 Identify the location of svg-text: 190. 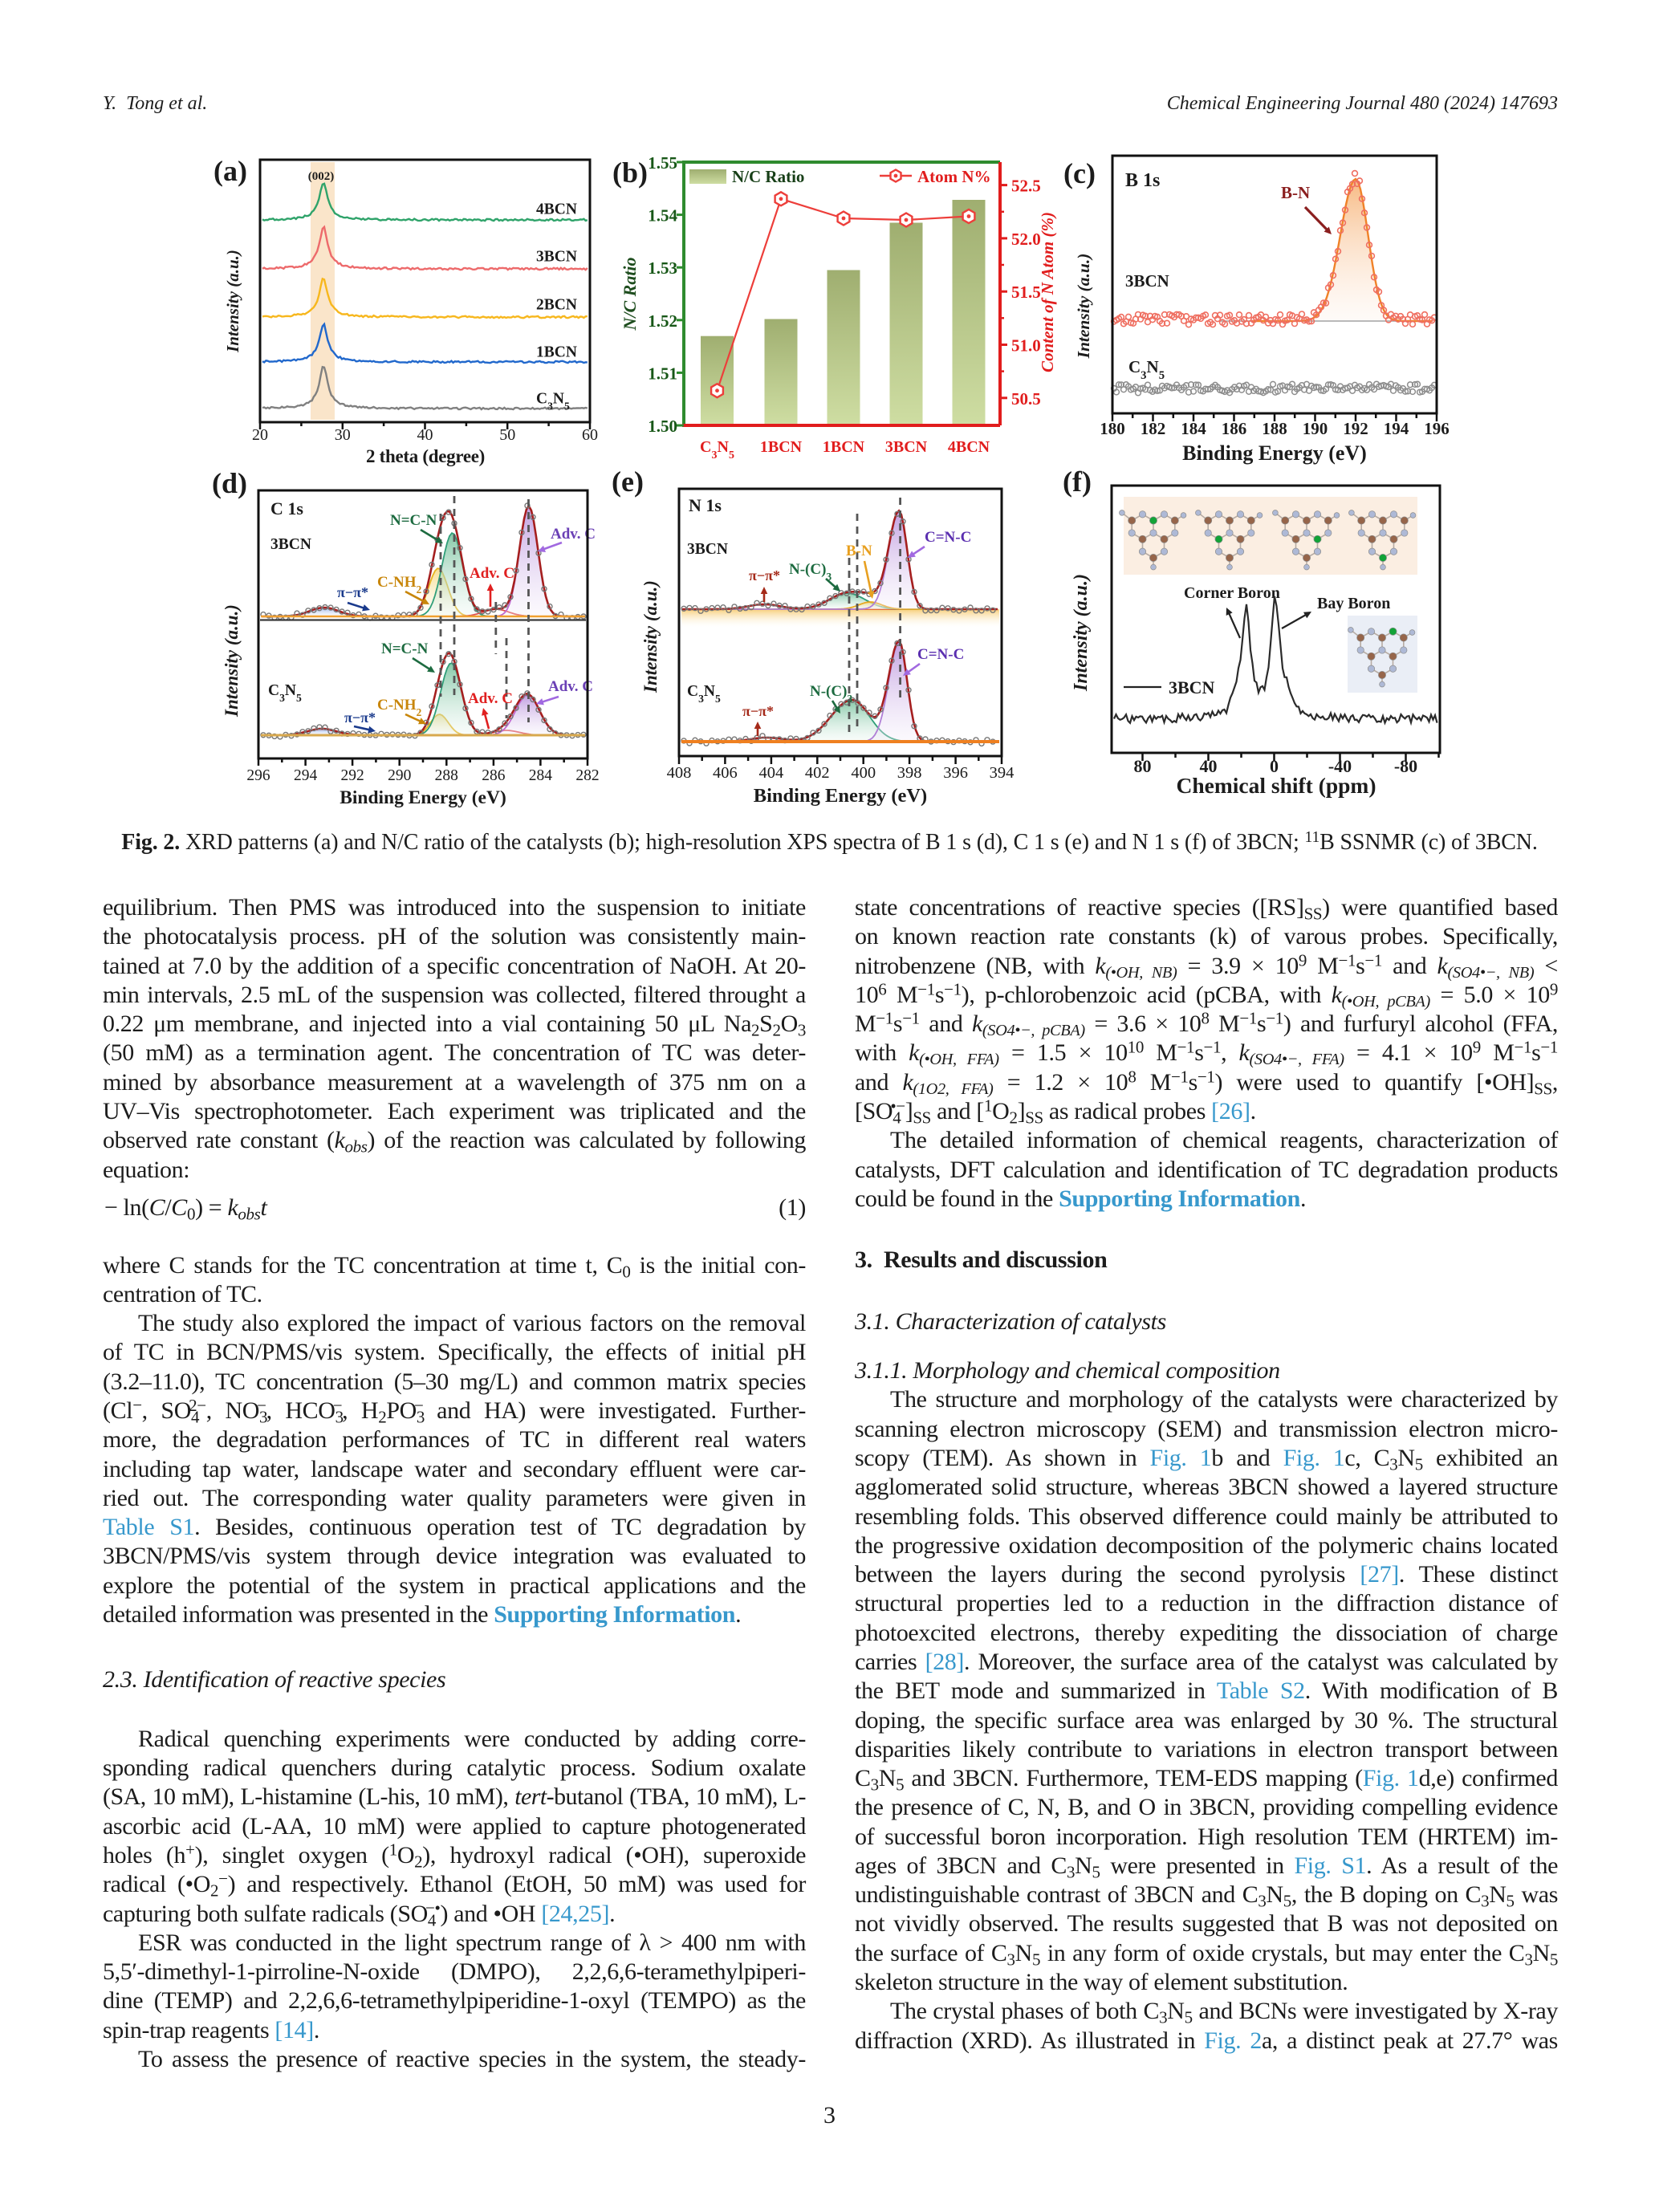
(1316, 428).